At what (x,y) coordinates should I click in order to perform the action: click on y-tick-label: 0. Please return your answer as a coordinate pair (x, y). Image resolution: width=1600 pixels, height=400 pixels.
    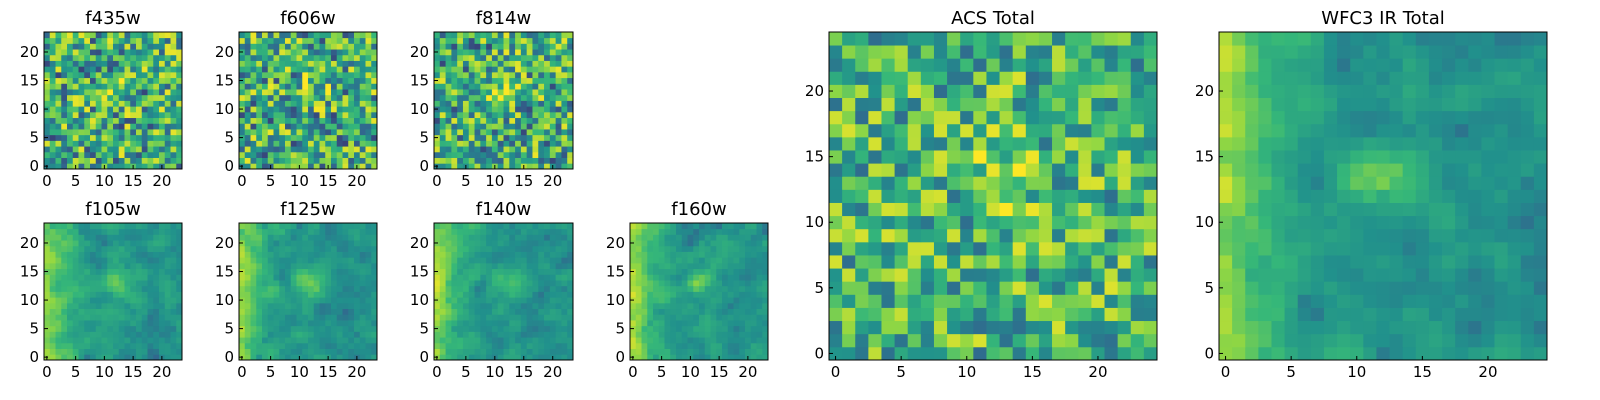
    Looking at the image, I should click on (424, 166).